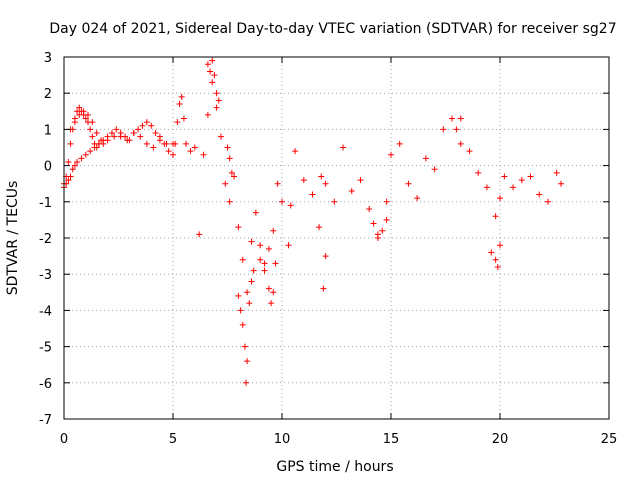 This screenshot has height=480, width=640. Describe the element at coordinates (45, 239) in the screenshot. I see `y-tick-label: -2` at that location.